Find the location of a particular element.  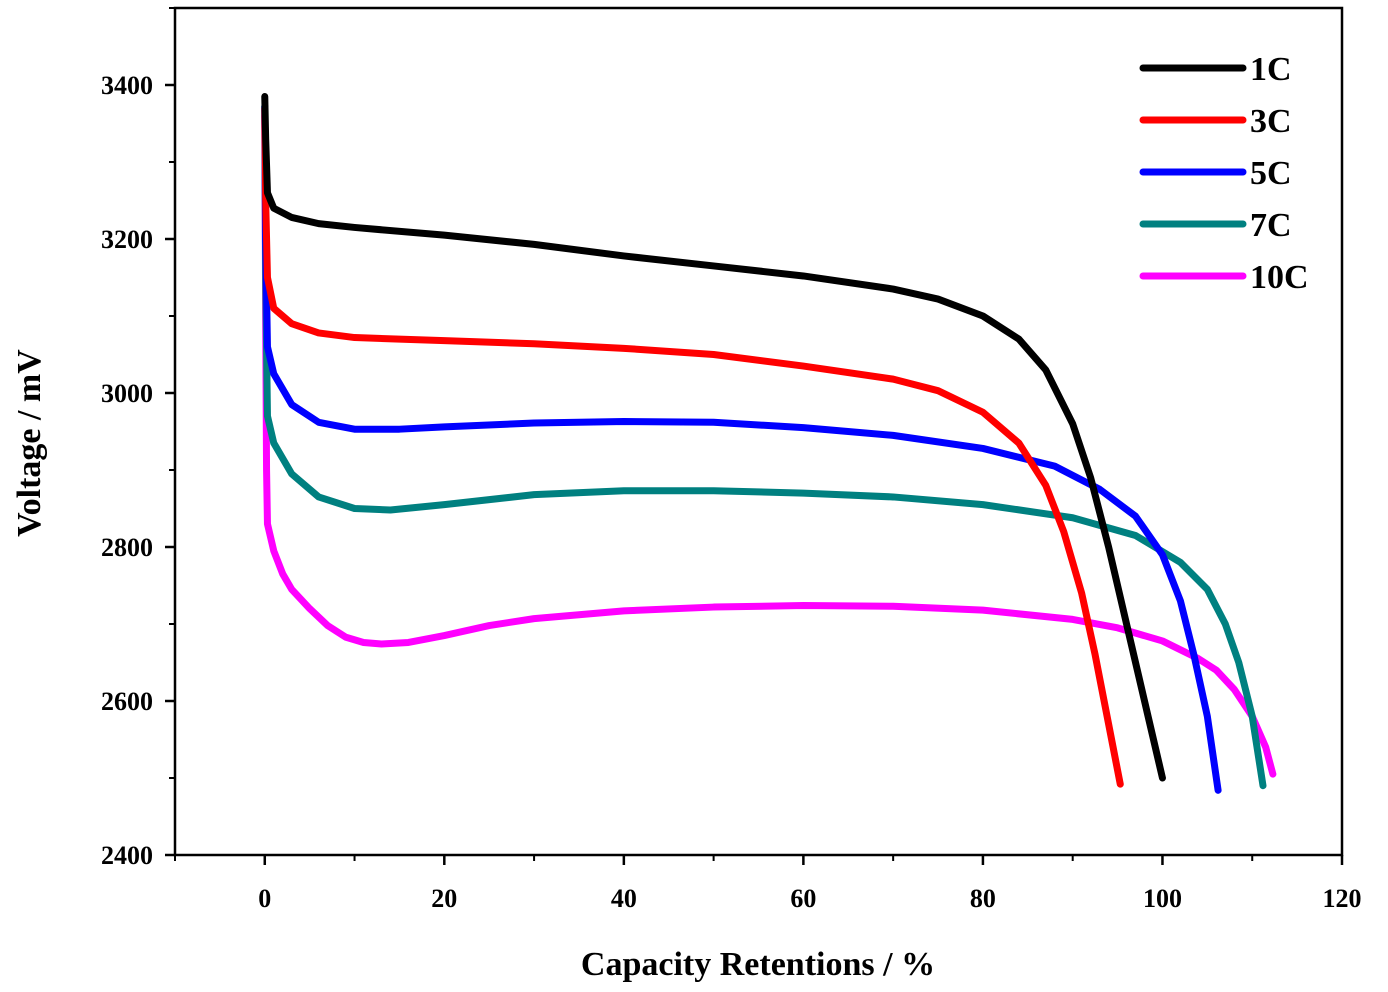

legend-label-10c: 10C is located at coordinates (1279, 277).